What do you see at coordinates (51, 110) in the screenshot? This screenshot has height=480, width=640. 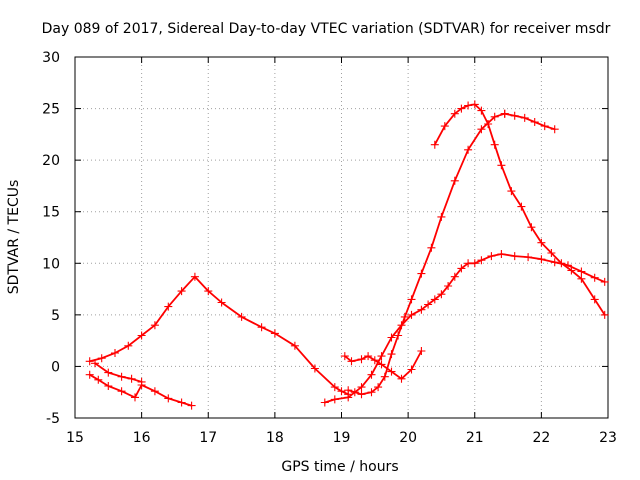 I see `y-tick-label: 25` at bounding box center [51, 110].